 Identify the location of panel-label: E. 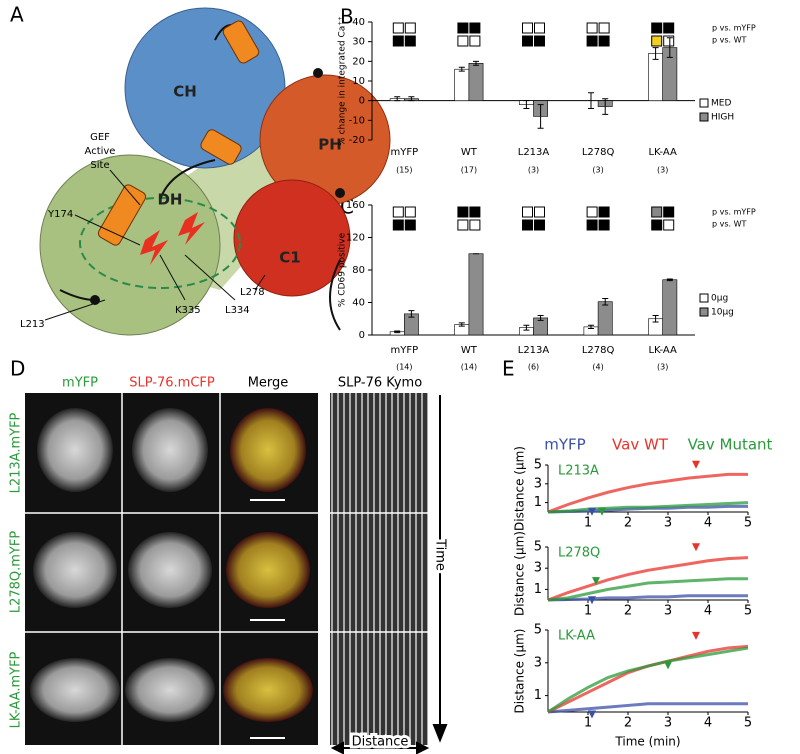
(508, 369).